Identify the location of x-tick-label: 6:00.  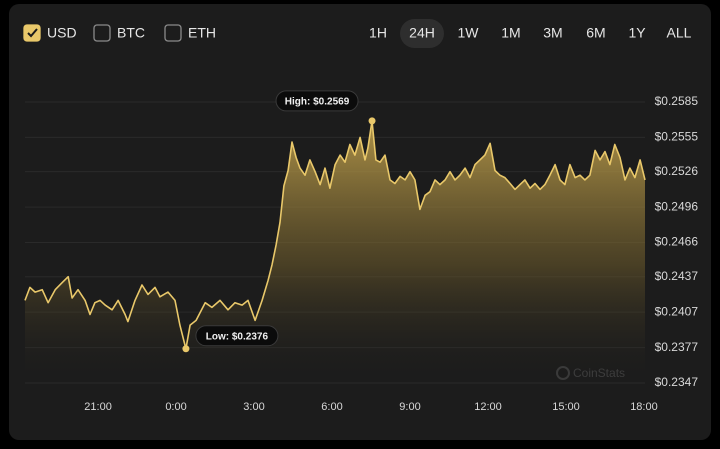
(331, 407).